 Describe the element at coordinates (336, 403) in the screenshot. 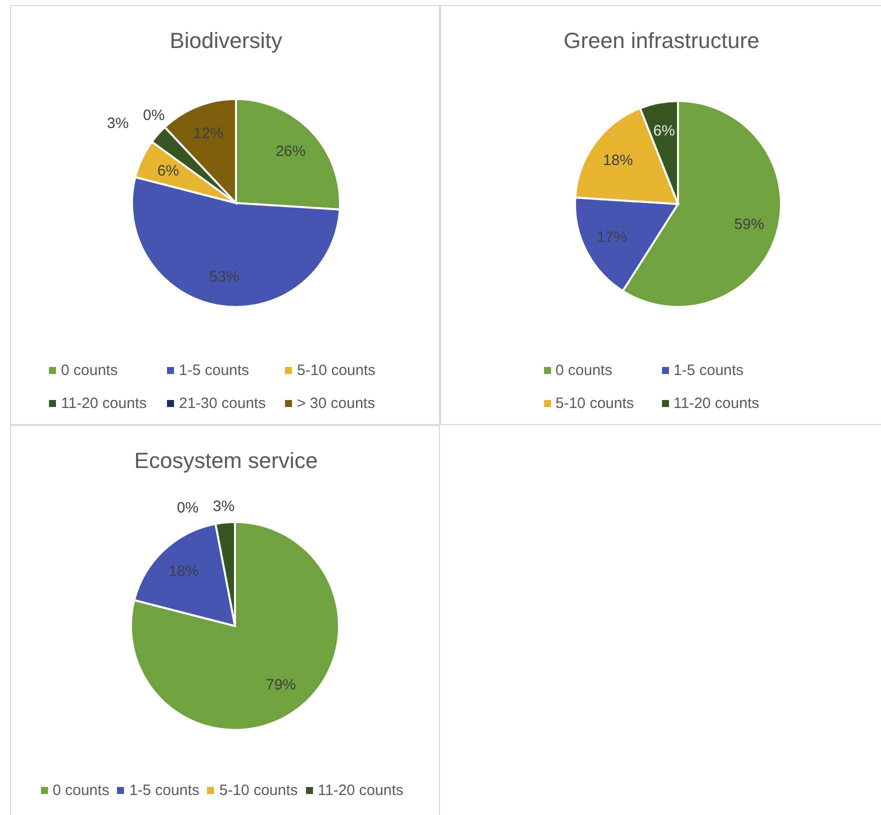

I see `legend-label: > 30 counts` at that location.